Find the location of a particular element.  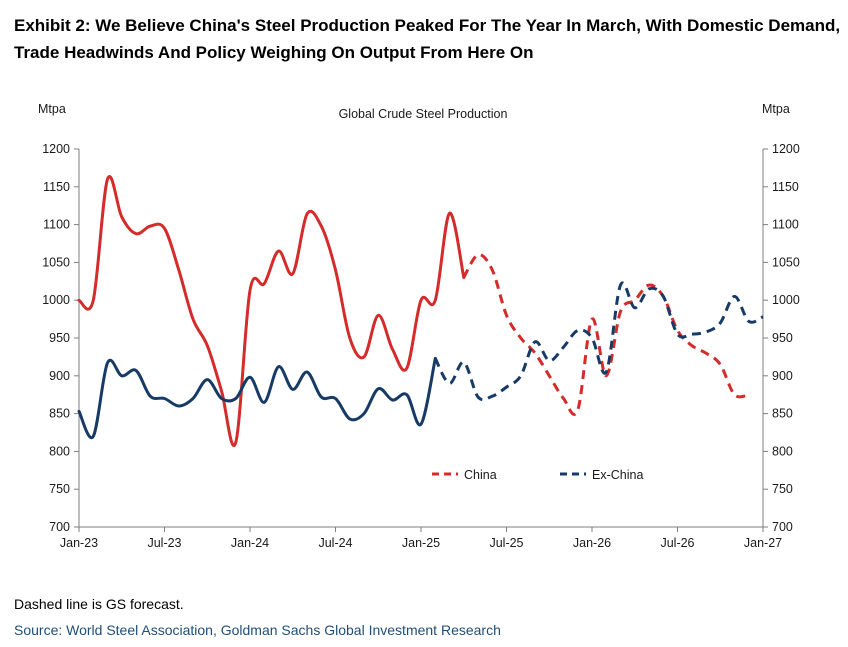

y-tick-label-left: 950 is located at coordinates (59, 338).